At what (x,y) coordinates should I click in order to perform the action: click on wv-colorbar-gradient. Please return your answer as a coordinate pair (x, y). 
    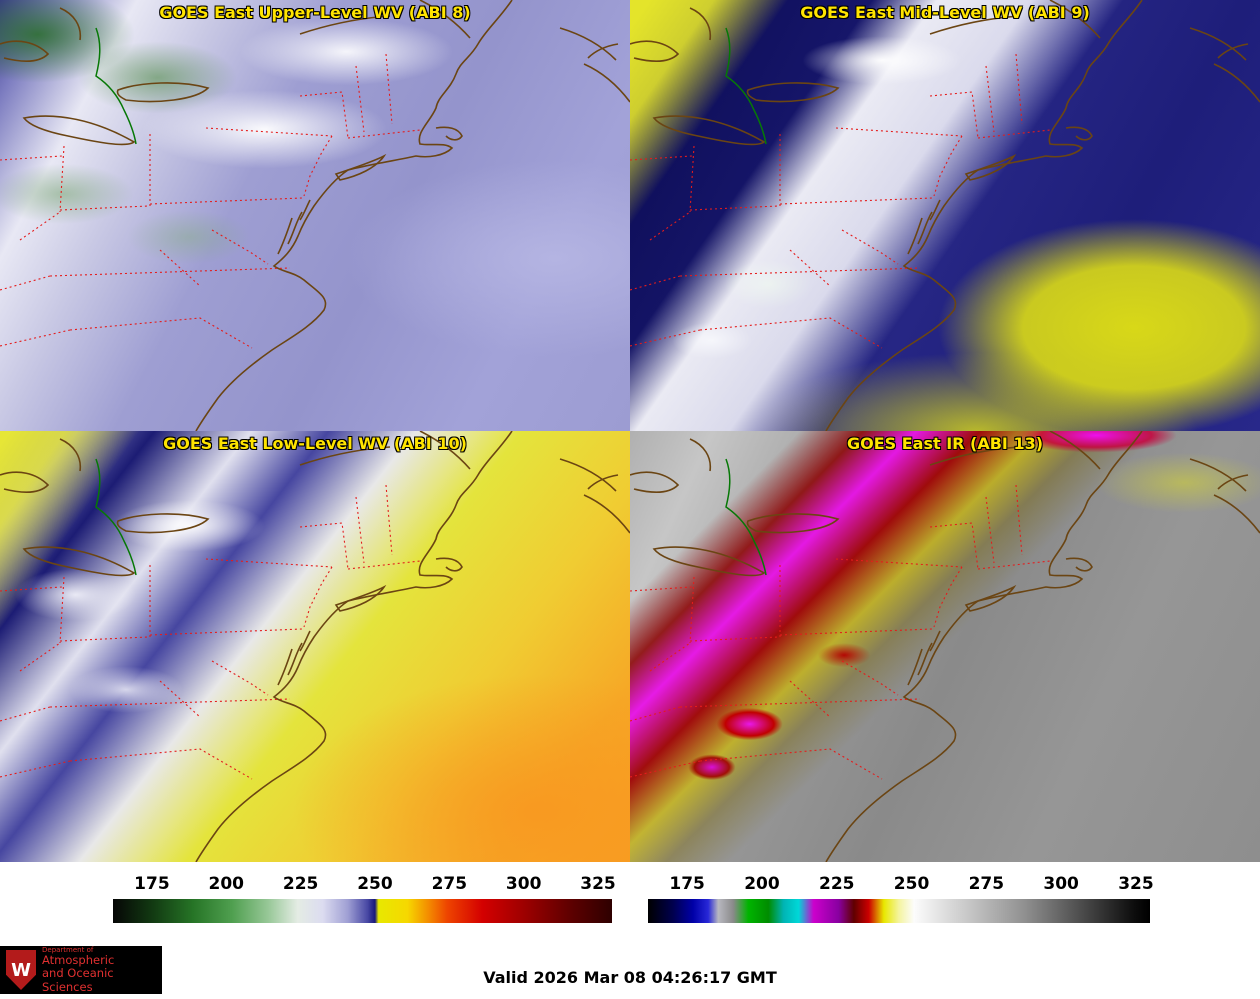
    Looking at the image, I should click on (362, 911).